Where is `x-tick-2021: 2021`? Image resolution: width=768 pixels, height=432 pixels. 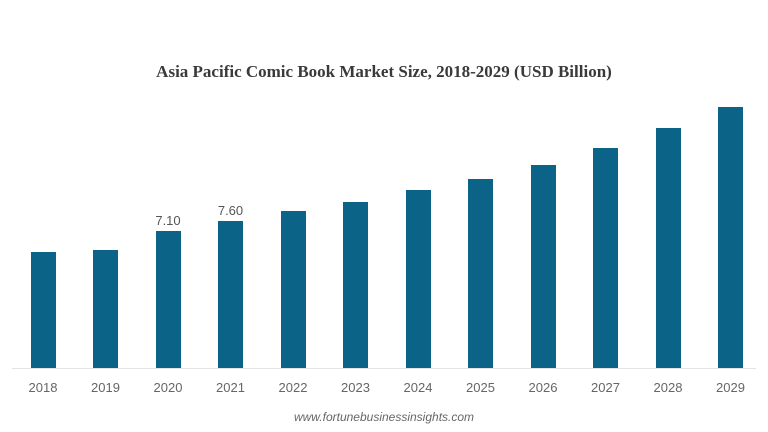
x-tick-2021: 2021 is located at coordinates (230, 387).